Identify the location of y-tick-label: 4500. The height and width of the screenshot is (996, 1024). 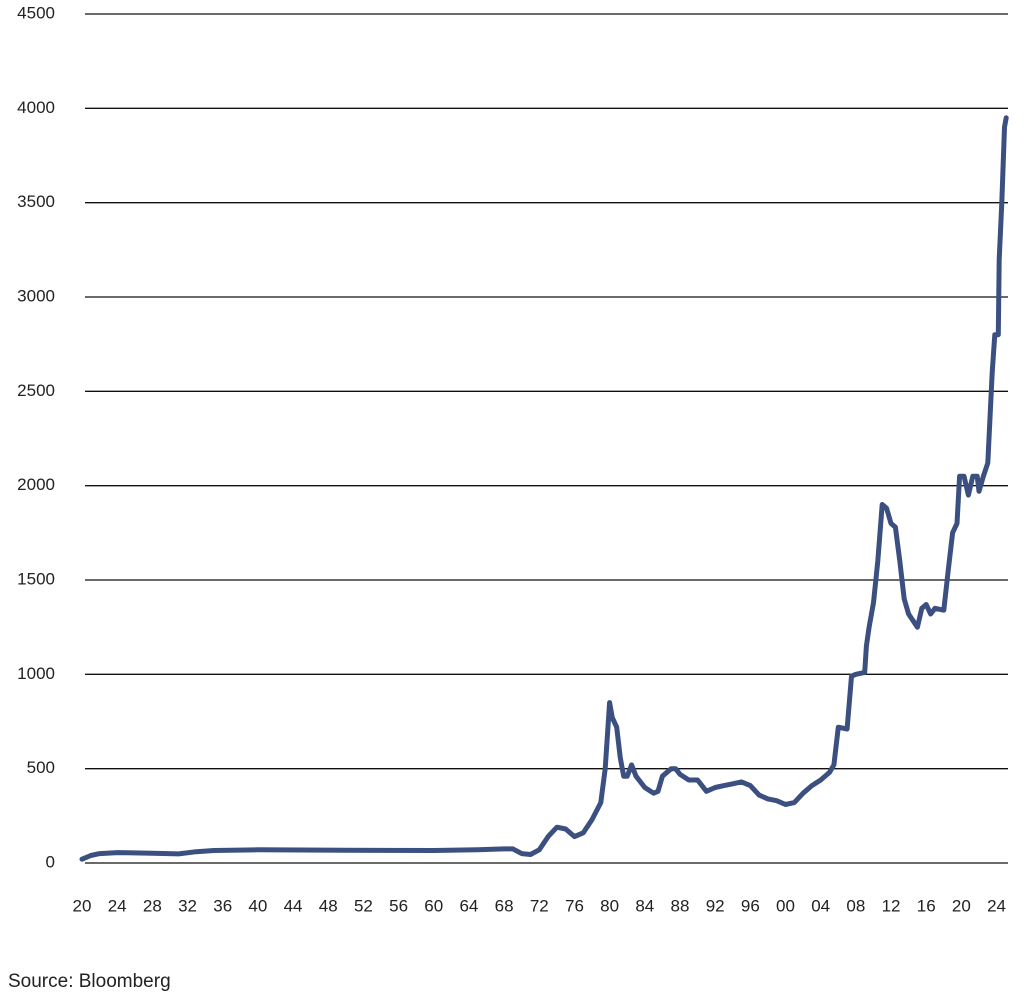
(36, 12).